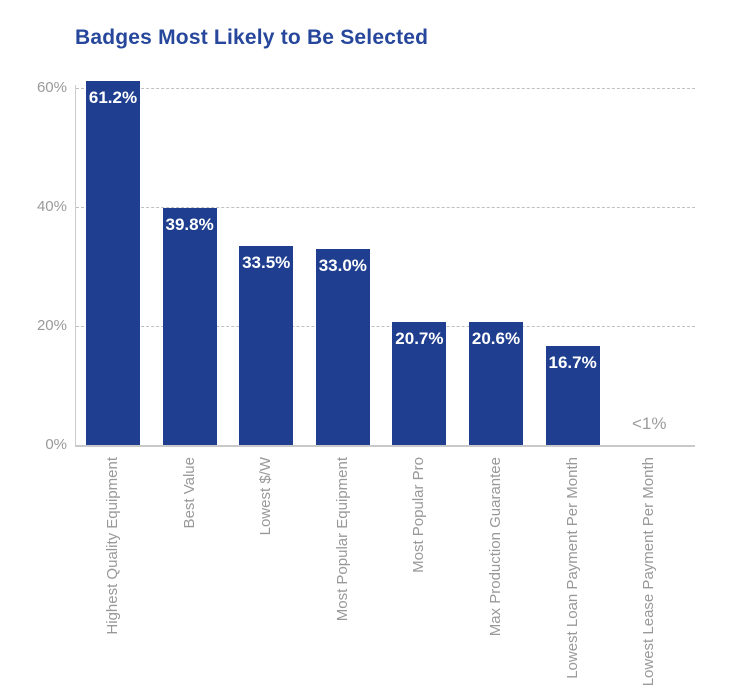 The height and width of the screenshot is (695, 729). I want to click on x-axis-category-lowest-lease-payment-per-month: Lowest Lease Payment Per Month, so click(649, 572).